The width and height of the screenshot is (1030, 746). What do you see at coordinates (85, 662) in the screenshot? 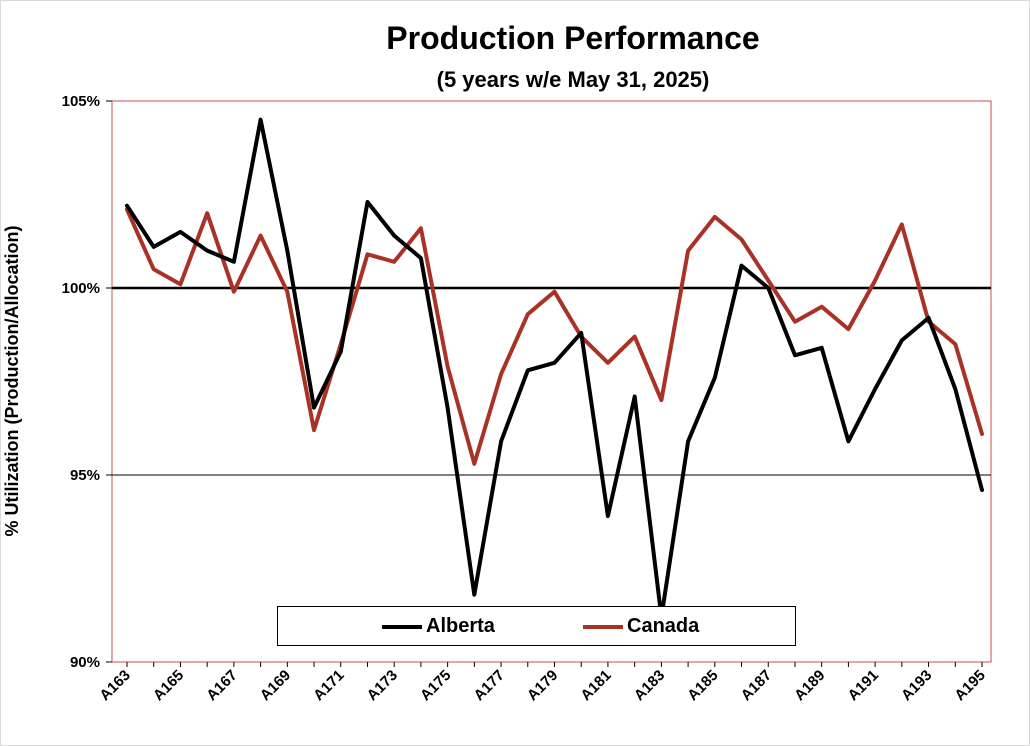
I see `y-tick-label: 90%` at bounding box center [85, 662].